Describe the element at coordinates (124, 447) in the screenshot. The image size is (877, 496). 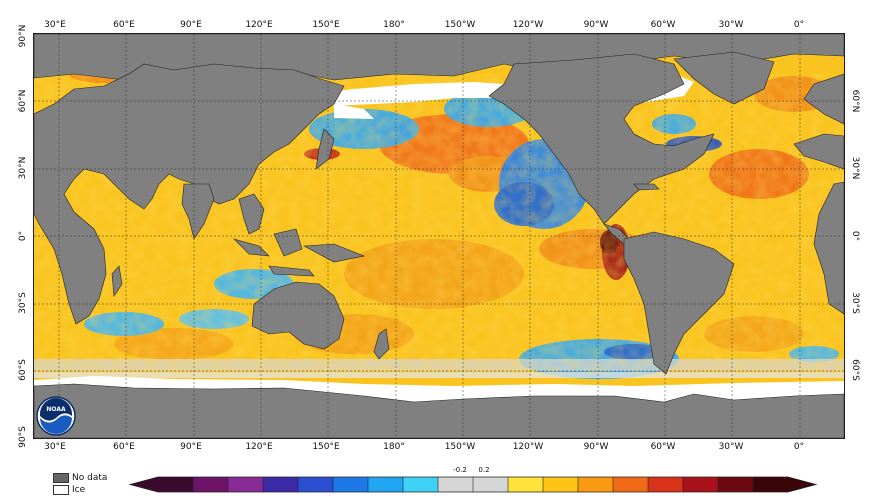
I see `bottom-tick-label: 60°E` at that location.